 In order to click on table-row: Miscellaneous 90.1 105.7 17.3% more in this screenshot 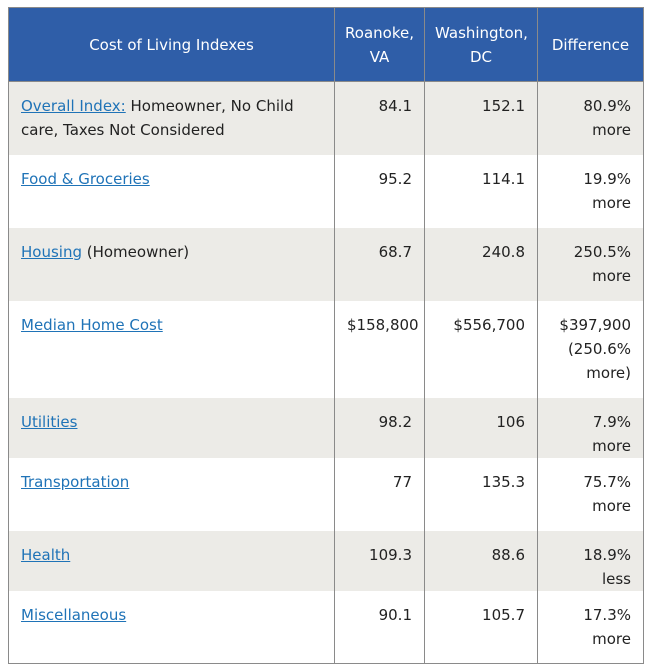, I will do `click(326, 627)`.